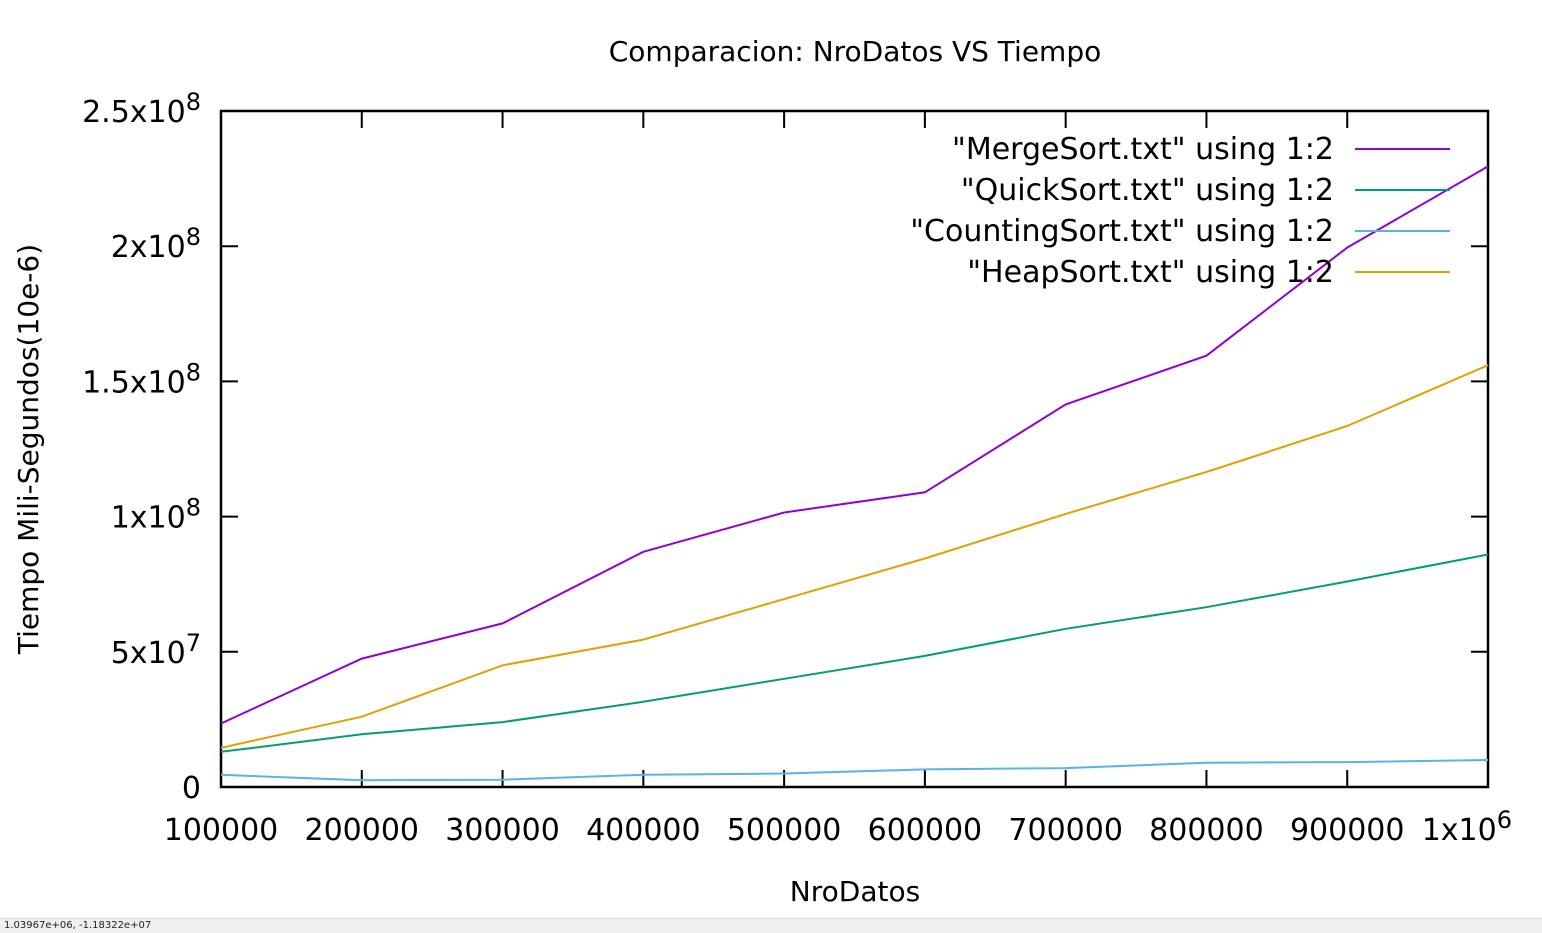 This screenshot has height=933, width=1542. I want to click on y-tick-label: 5x10⁷, so click(156, 650).